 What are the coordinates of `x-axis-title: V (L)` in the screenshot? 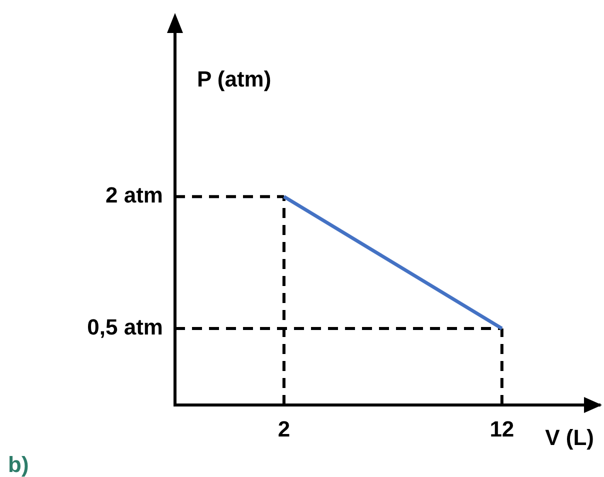 It's located at (569, 437).